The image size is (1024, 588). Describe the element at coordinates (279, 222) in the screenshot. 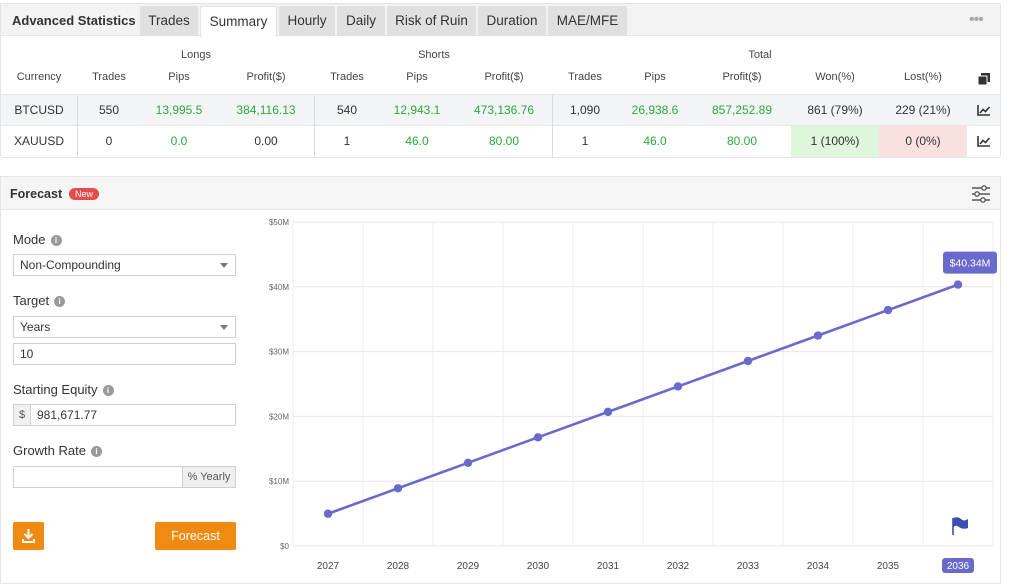

I see `y-tick-label: $50M` at that location.